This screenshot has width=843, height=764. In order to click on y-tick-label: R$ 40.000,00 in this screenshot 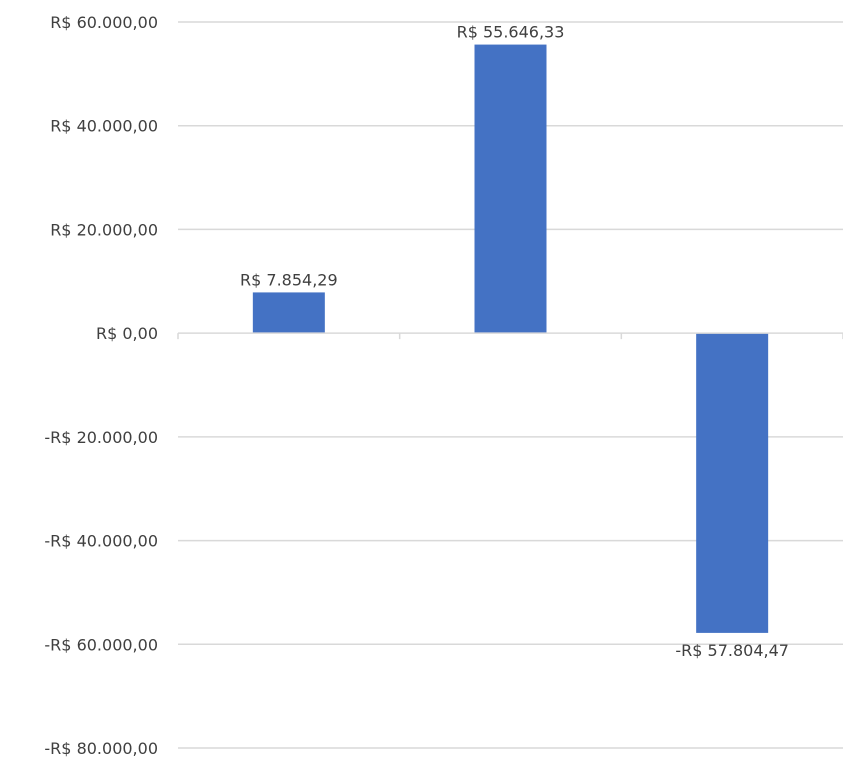, I will do `click(104, 126)`.